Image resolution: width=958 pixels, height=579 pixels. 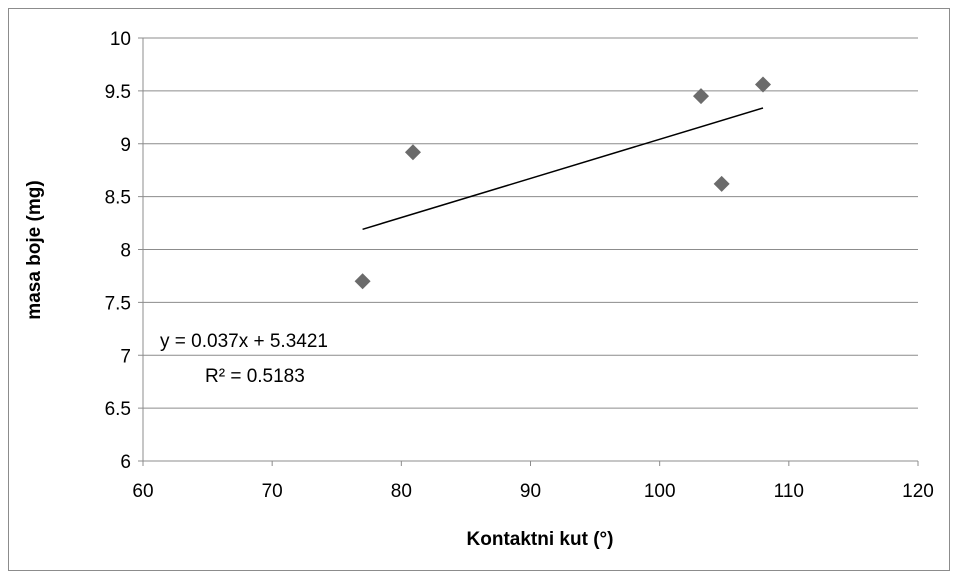 What do you see at coordinates (142, 491) in the screenshot?
I see `x-tick-label: 60` at bounding box center [142, 491].